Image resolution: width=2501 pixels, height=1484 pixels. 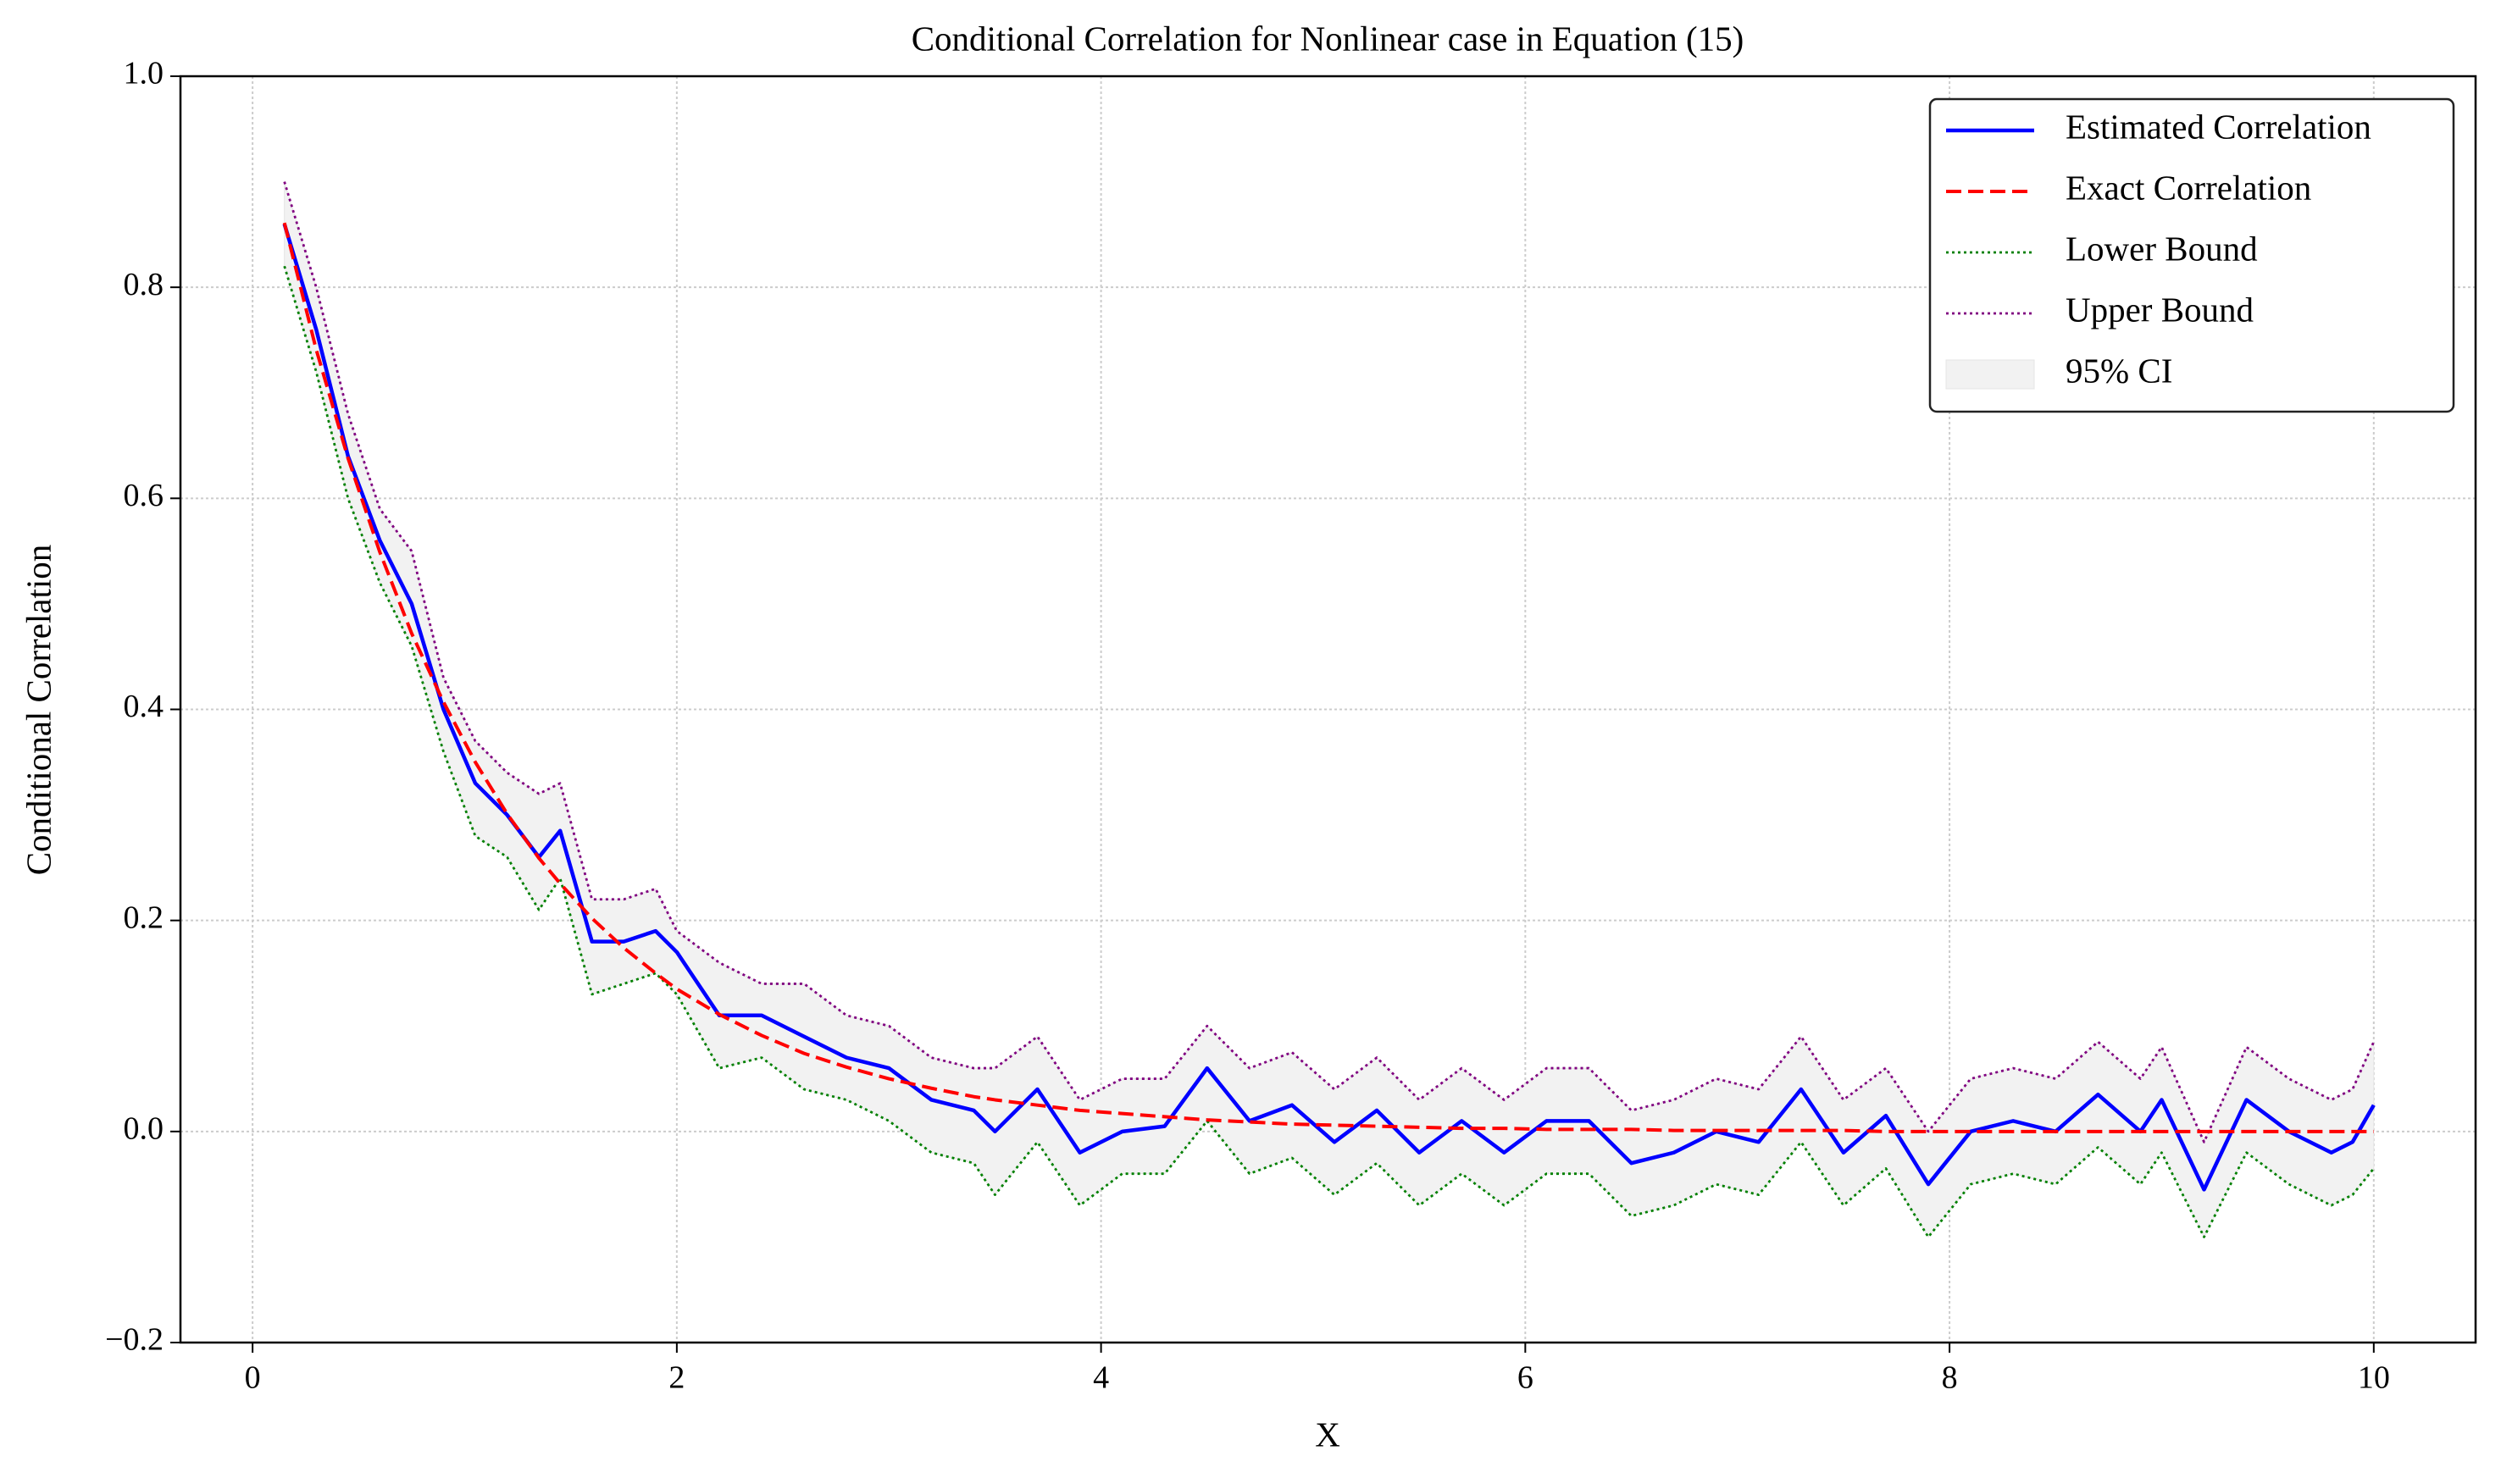 I want to click on y-axis-label: Conditional Correlation, so click(x=38, y=710).